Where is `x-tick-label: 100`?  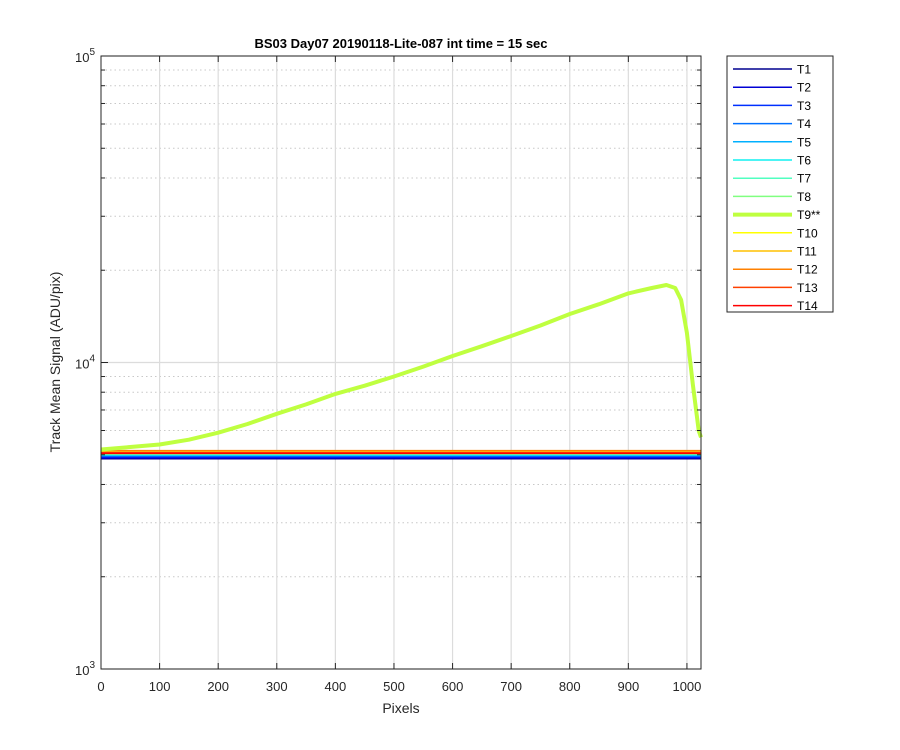
x-tick-label: 100 is located at coordinates (160, 686).